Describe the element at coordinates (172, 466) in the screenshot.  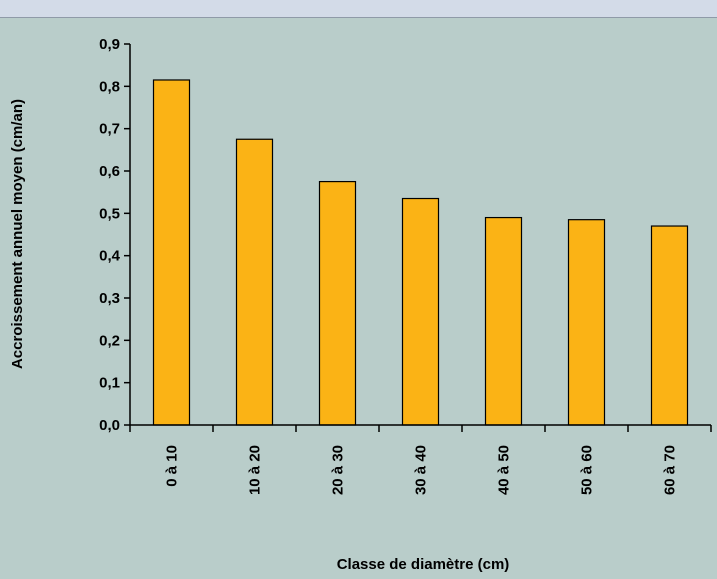
I see `x-tick-label: 0 à 10` at that location.